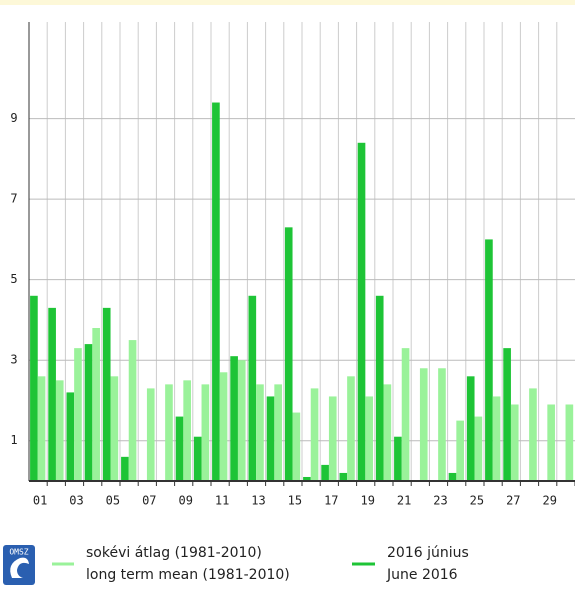 The height and width of the screenshot is (591, 575). I want to click on x-tick-label: 11, so click(222, 501).